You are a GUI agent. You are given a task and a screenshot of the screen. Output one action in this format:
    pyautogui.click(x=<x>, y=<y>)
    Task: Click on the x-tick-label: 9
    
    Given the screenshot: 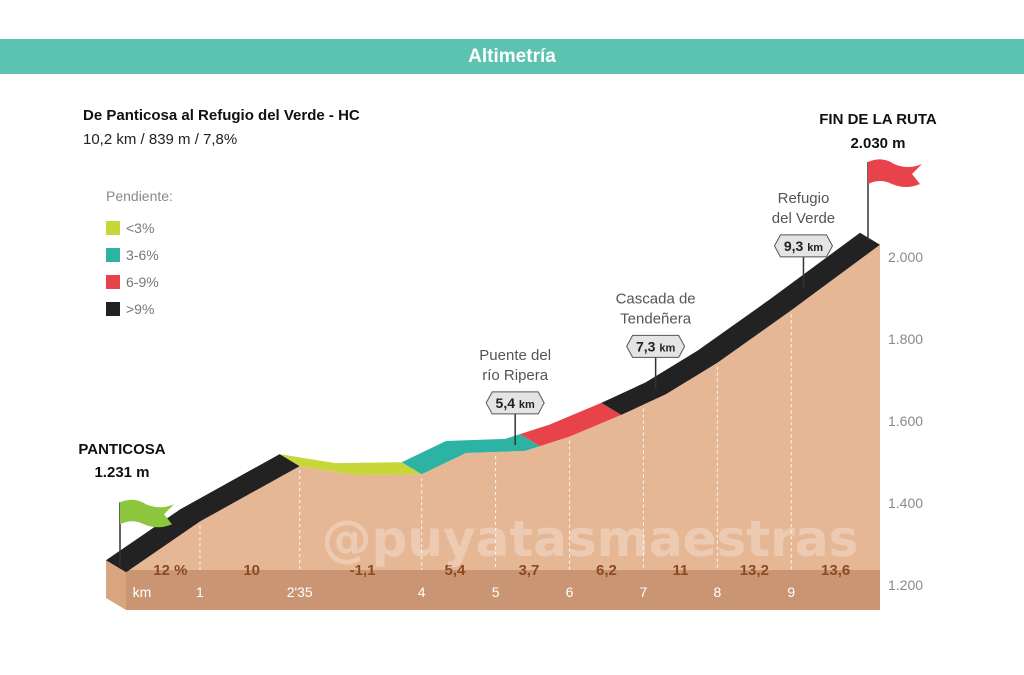 What is the action you would take?
    pyautogui.click(x=791, y=592)
    